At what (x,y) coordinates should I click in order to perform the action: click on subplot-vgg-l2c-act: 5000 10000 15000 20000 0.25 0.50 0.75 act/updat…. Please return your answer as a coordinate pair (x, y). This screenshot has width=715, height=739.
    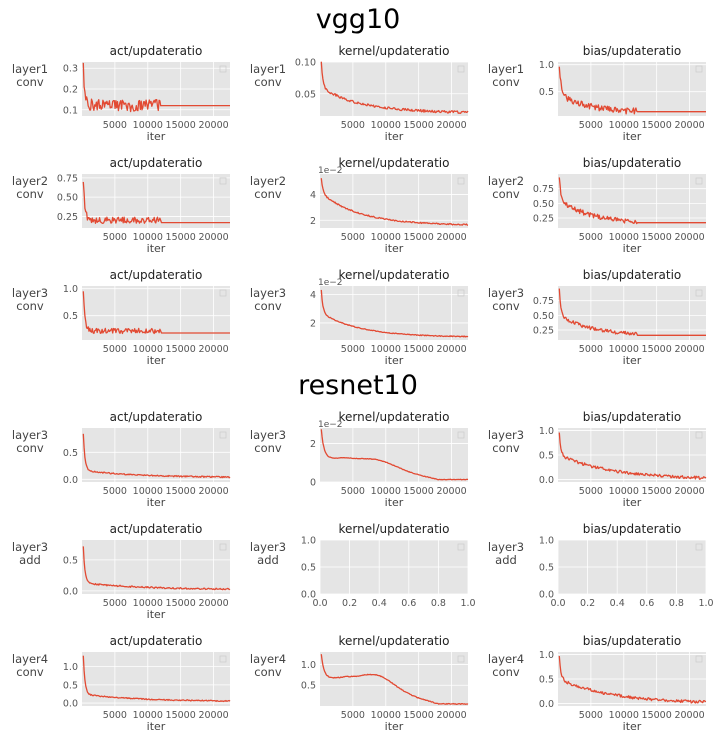
    Looking at the image, I should click on (121, 205).